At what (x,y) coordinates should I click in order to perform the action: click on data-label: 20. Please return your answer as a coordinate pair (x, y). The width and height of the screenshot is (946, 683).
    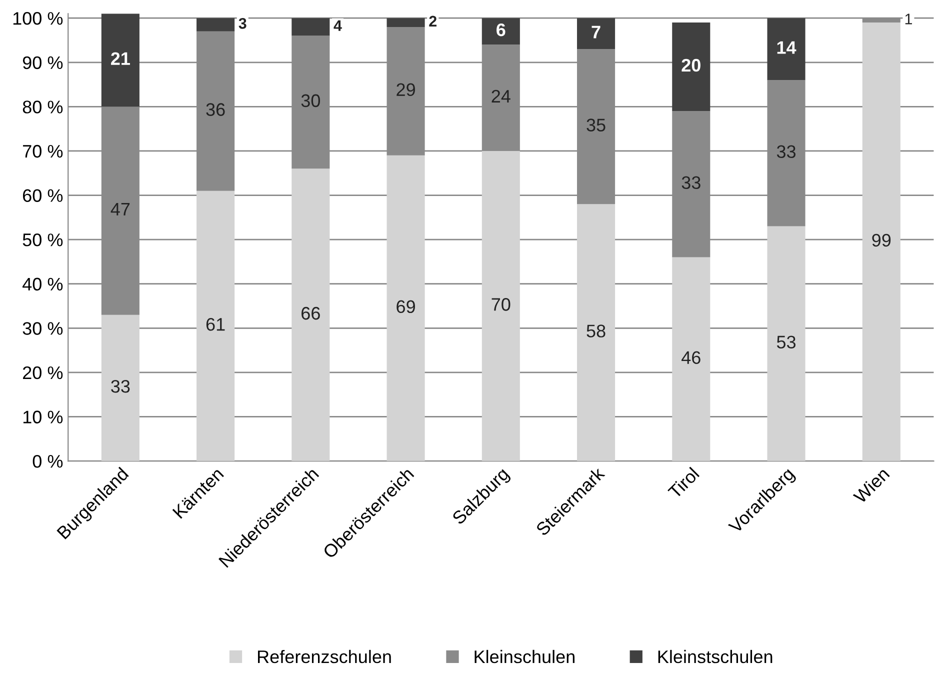
    Looking at the image, I should click on (691, 65).